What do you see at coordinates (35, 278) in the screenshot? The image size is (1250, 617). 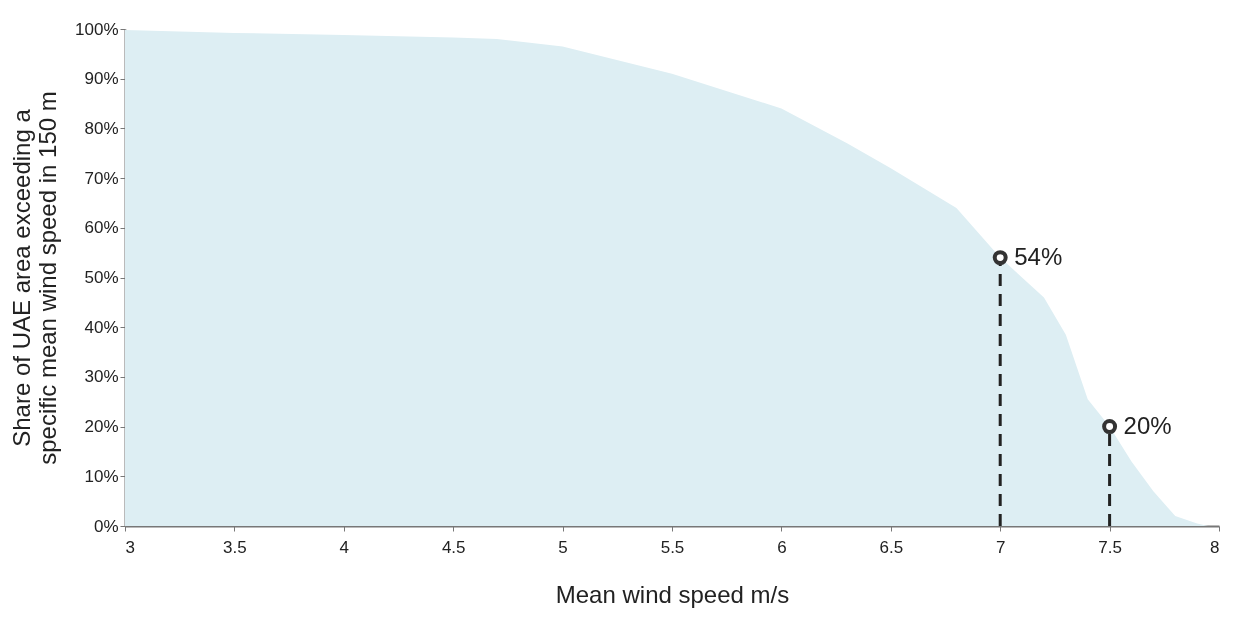 I see `y-axis-title: Share of UAE area exceeding a specific mean wind speed in 150 m` at bounding box center [35, 278].